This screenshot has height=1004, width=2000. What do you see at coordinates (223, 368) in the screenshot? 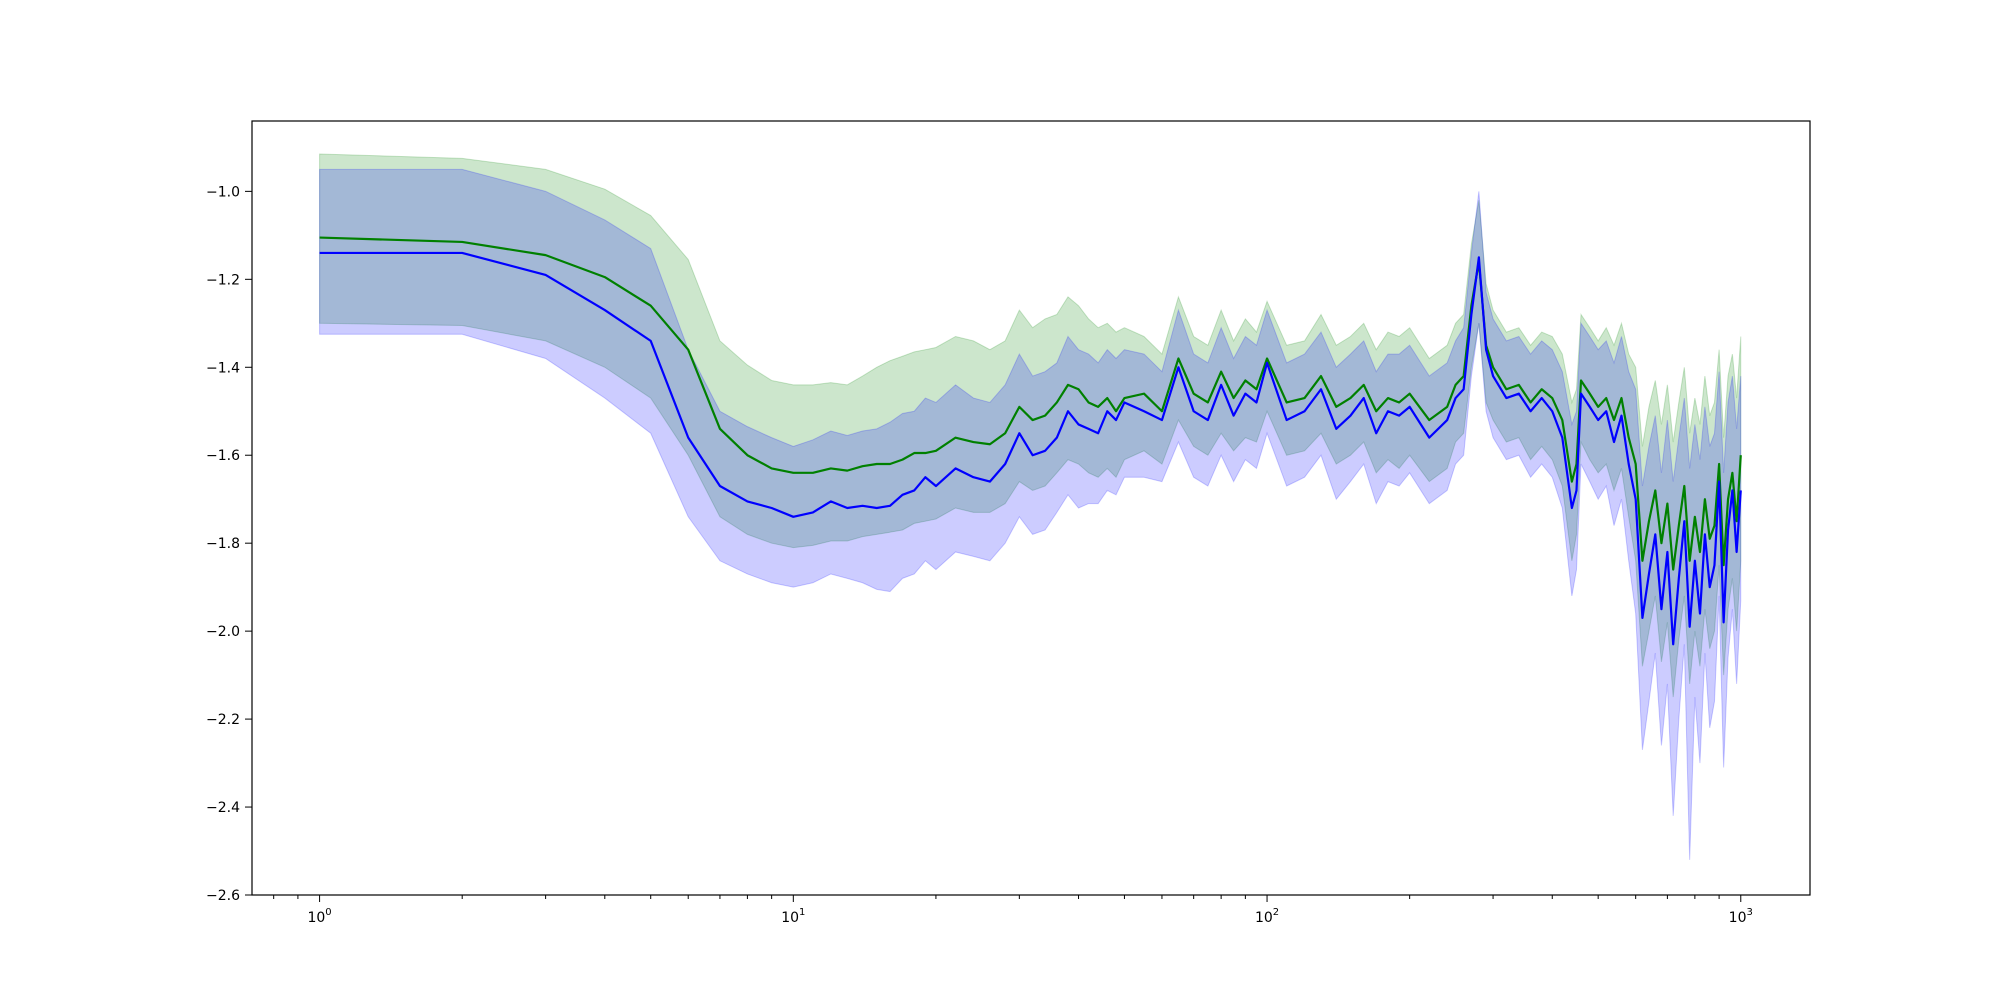
I see `y-tick-label: −1.4` at bounding box center [223, 368].